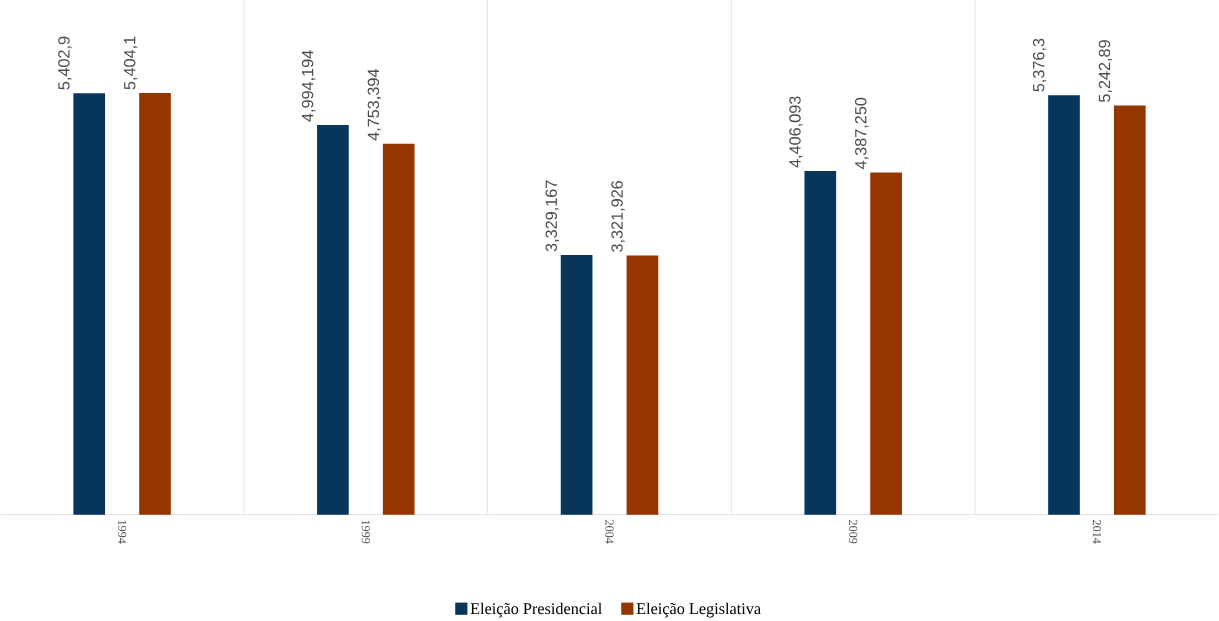  I want to click on x-tick-label: 2014, so click(1096, 531).